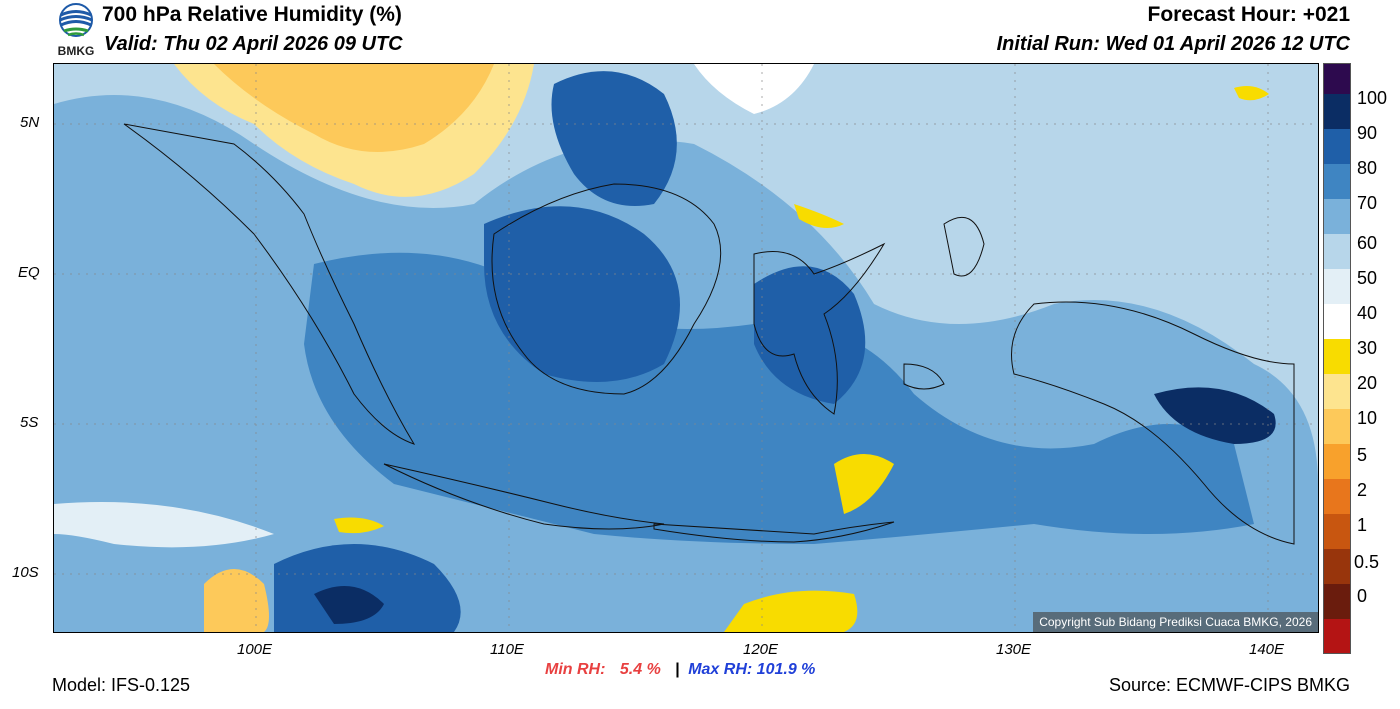 The width and height of the screenshot is (1400, 709). What do you see at coordinates (1229, 685) in the screenshot?
I see `source-label: Source: ECMWF-CIPS BMKG` at bounding box center [1229, 685].